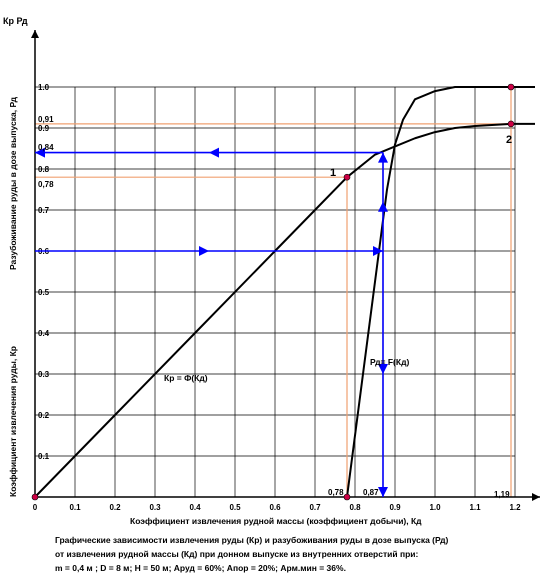  I want to click on x-tick-label: 0.7, so click(315, 507).